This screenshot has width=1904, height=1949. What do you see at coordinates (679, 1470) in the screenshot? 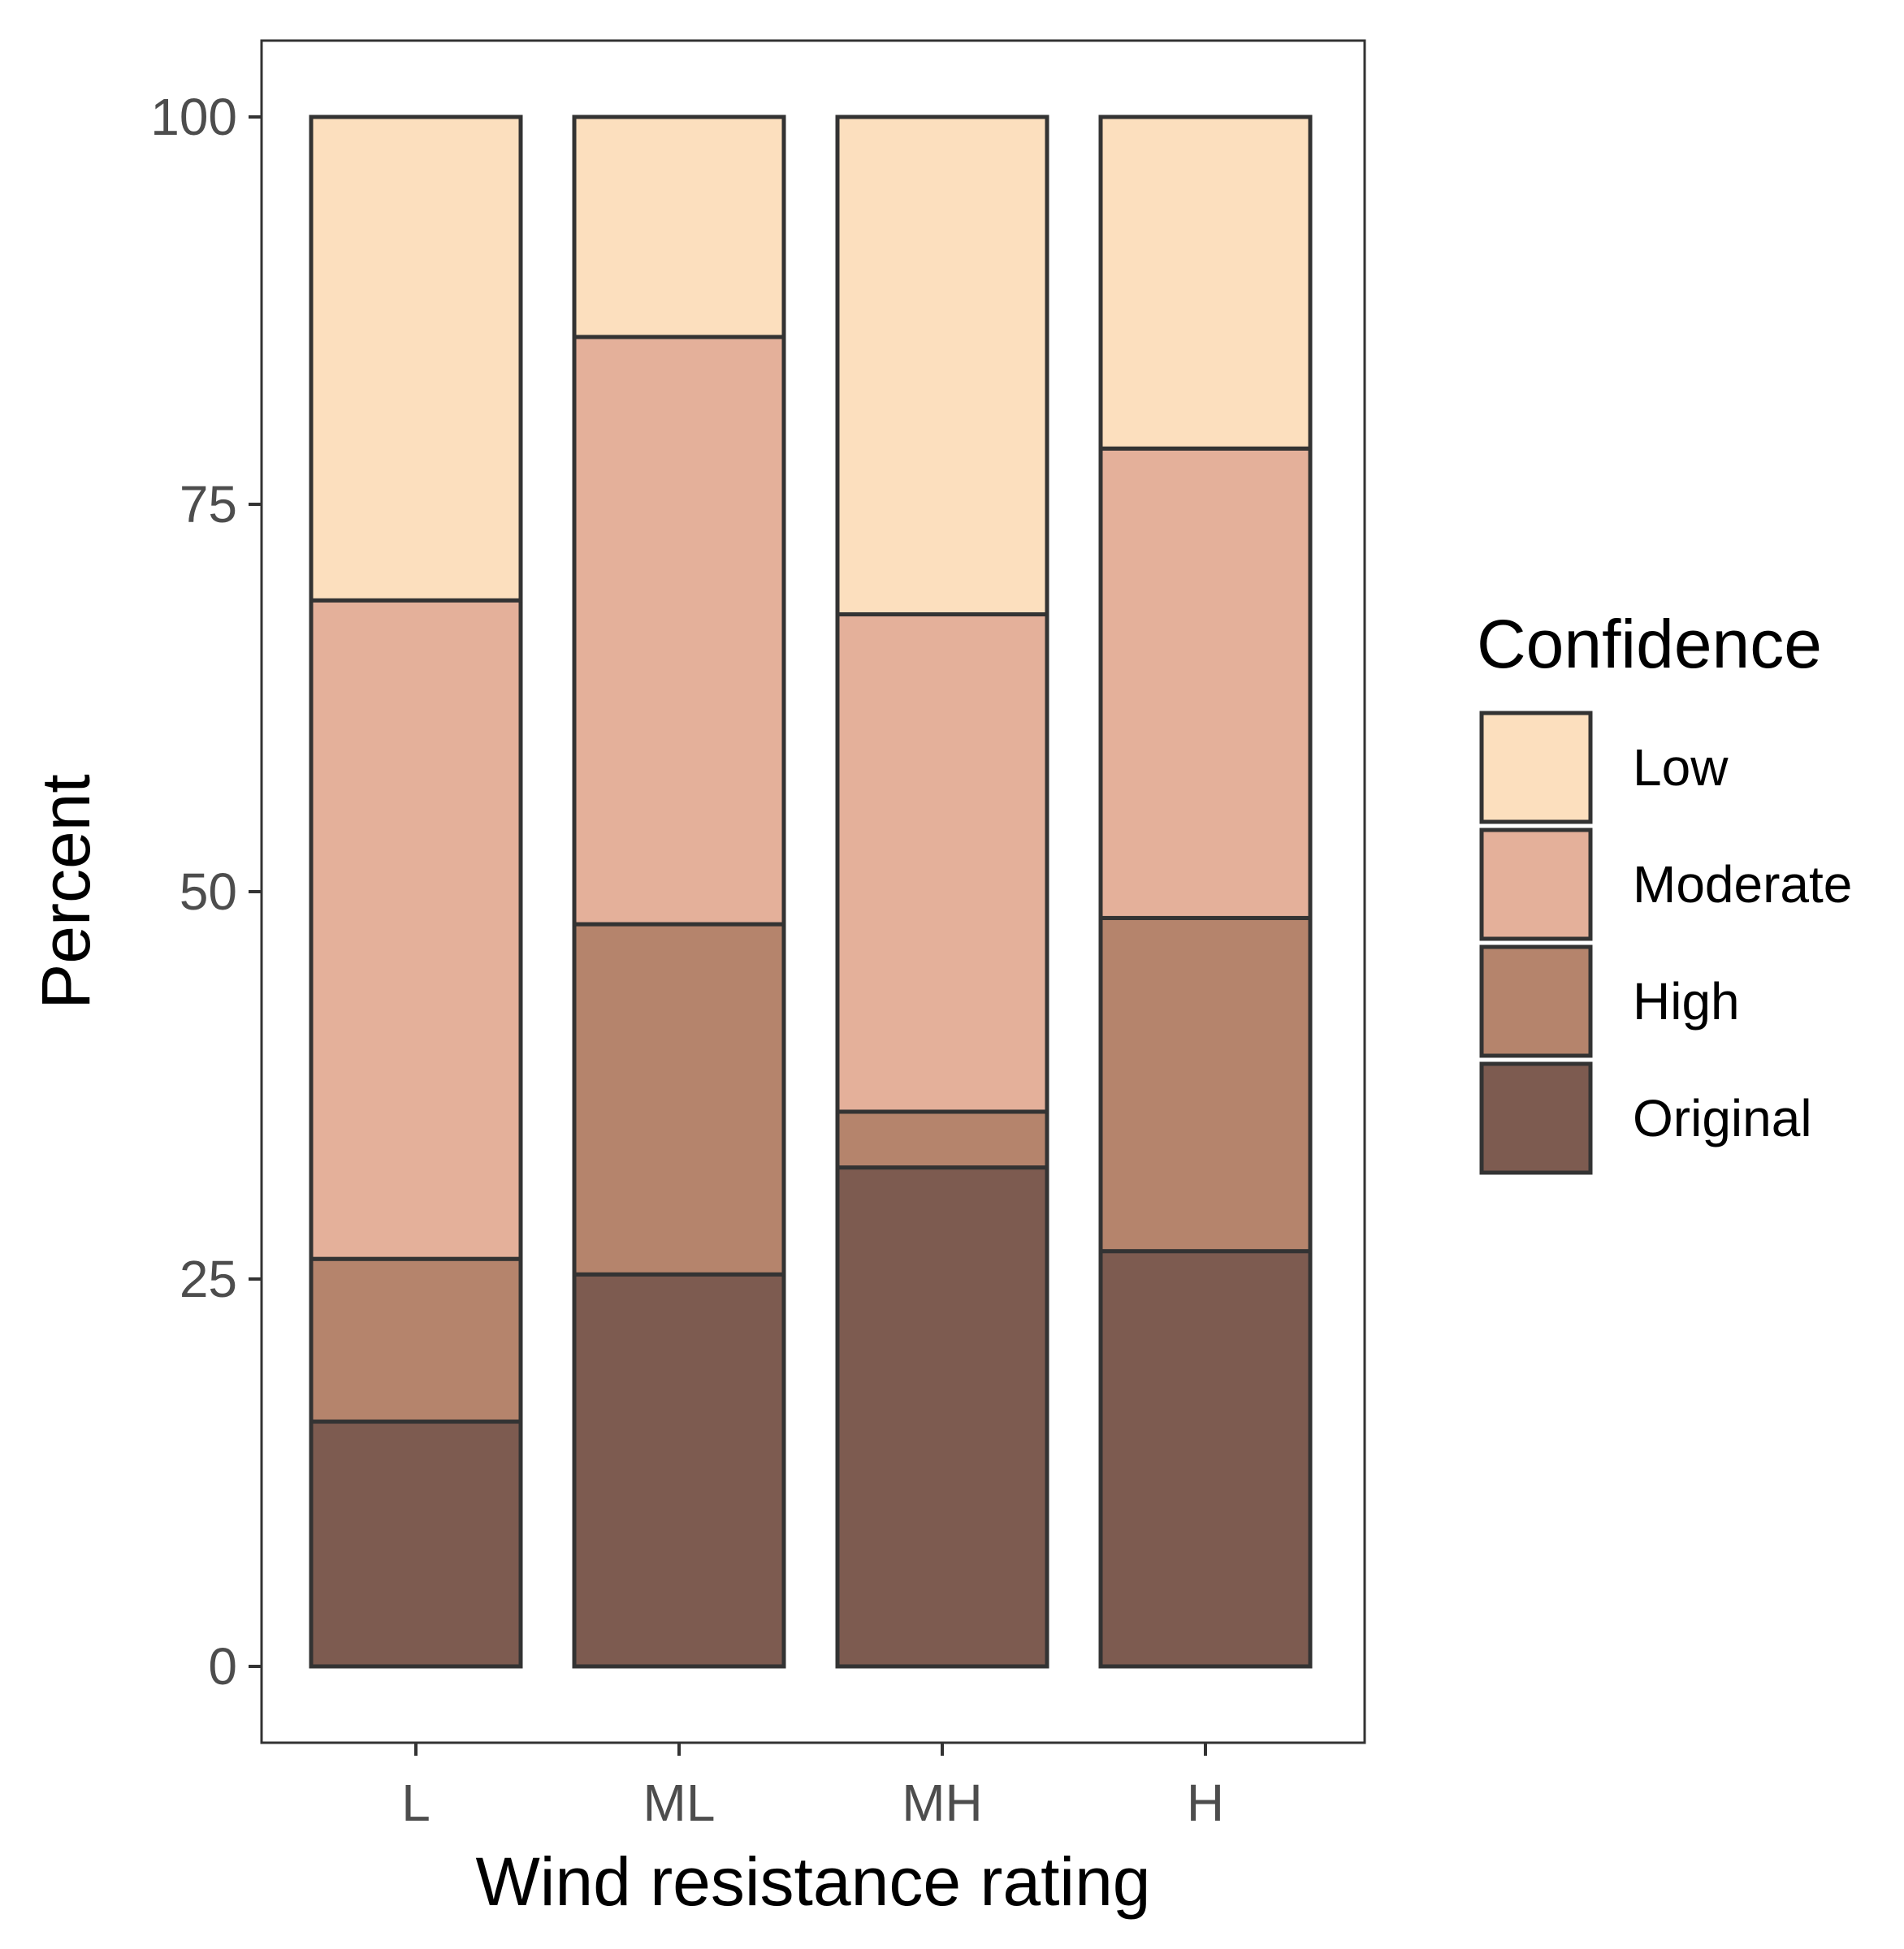
I see `bar-segment-ml-original` at bounding box center [679, 1470].